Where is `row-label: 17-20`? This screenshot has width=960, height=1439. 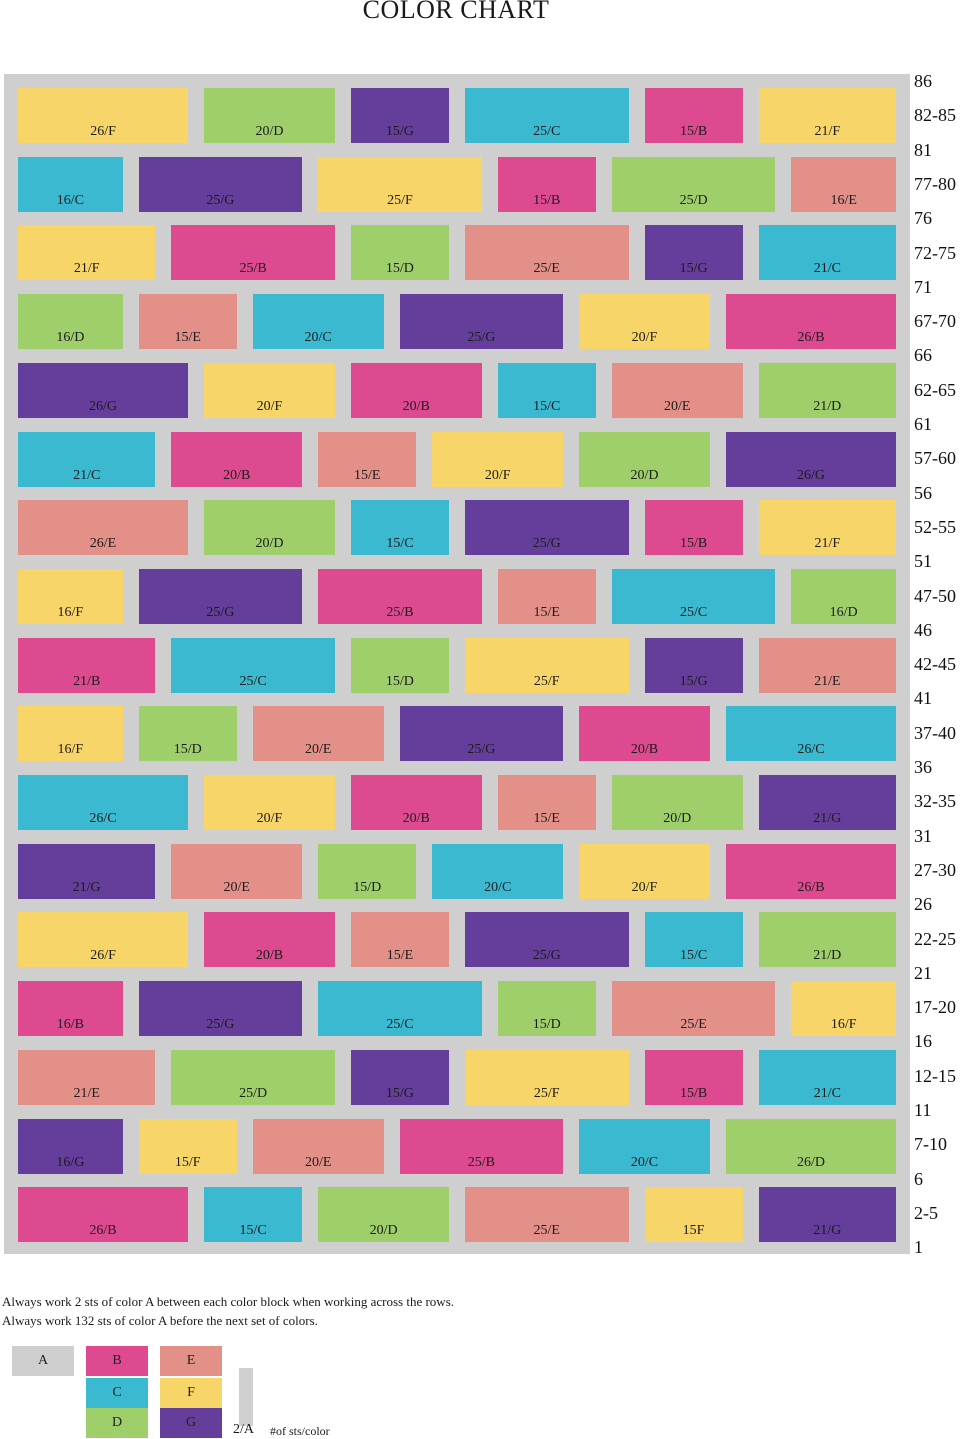 row-label: 17-20 is located at coordinates (935, 1007).